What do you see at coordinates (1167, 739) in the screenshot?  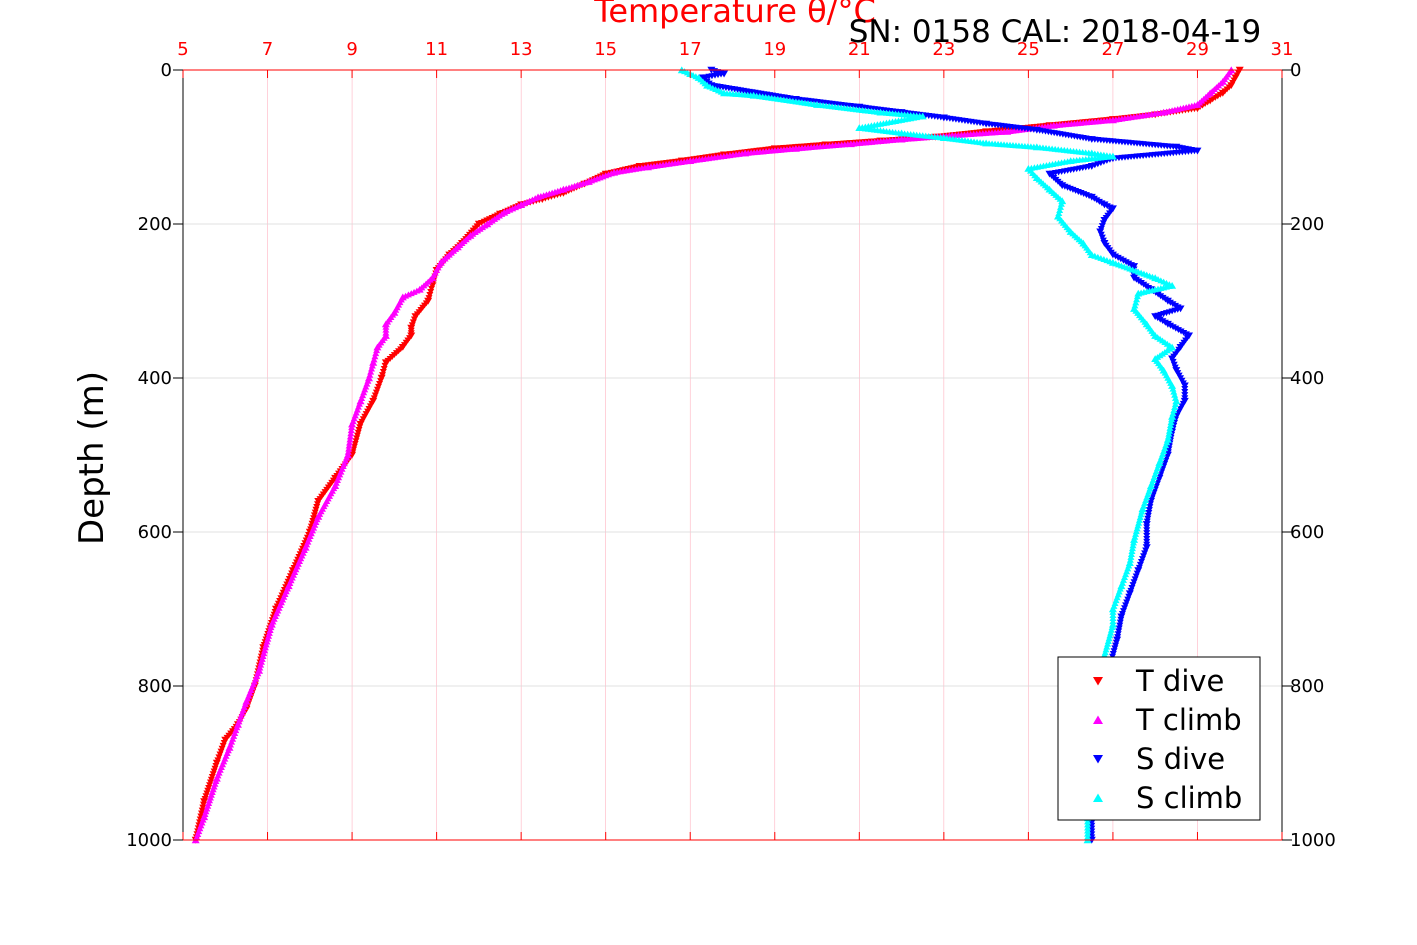 I see `legend-entries: T dive T climb S dive S climb` at bounding box center [1167, 739].